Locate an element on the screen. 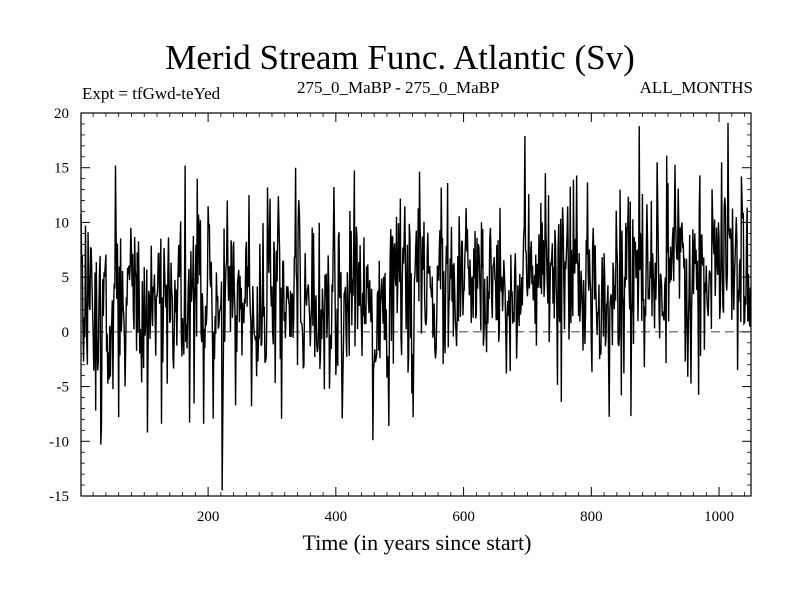 Image resolution: width=800 pixels, height=600 pixels. x-tick-label: 200 is located at coordinates (208, 517).